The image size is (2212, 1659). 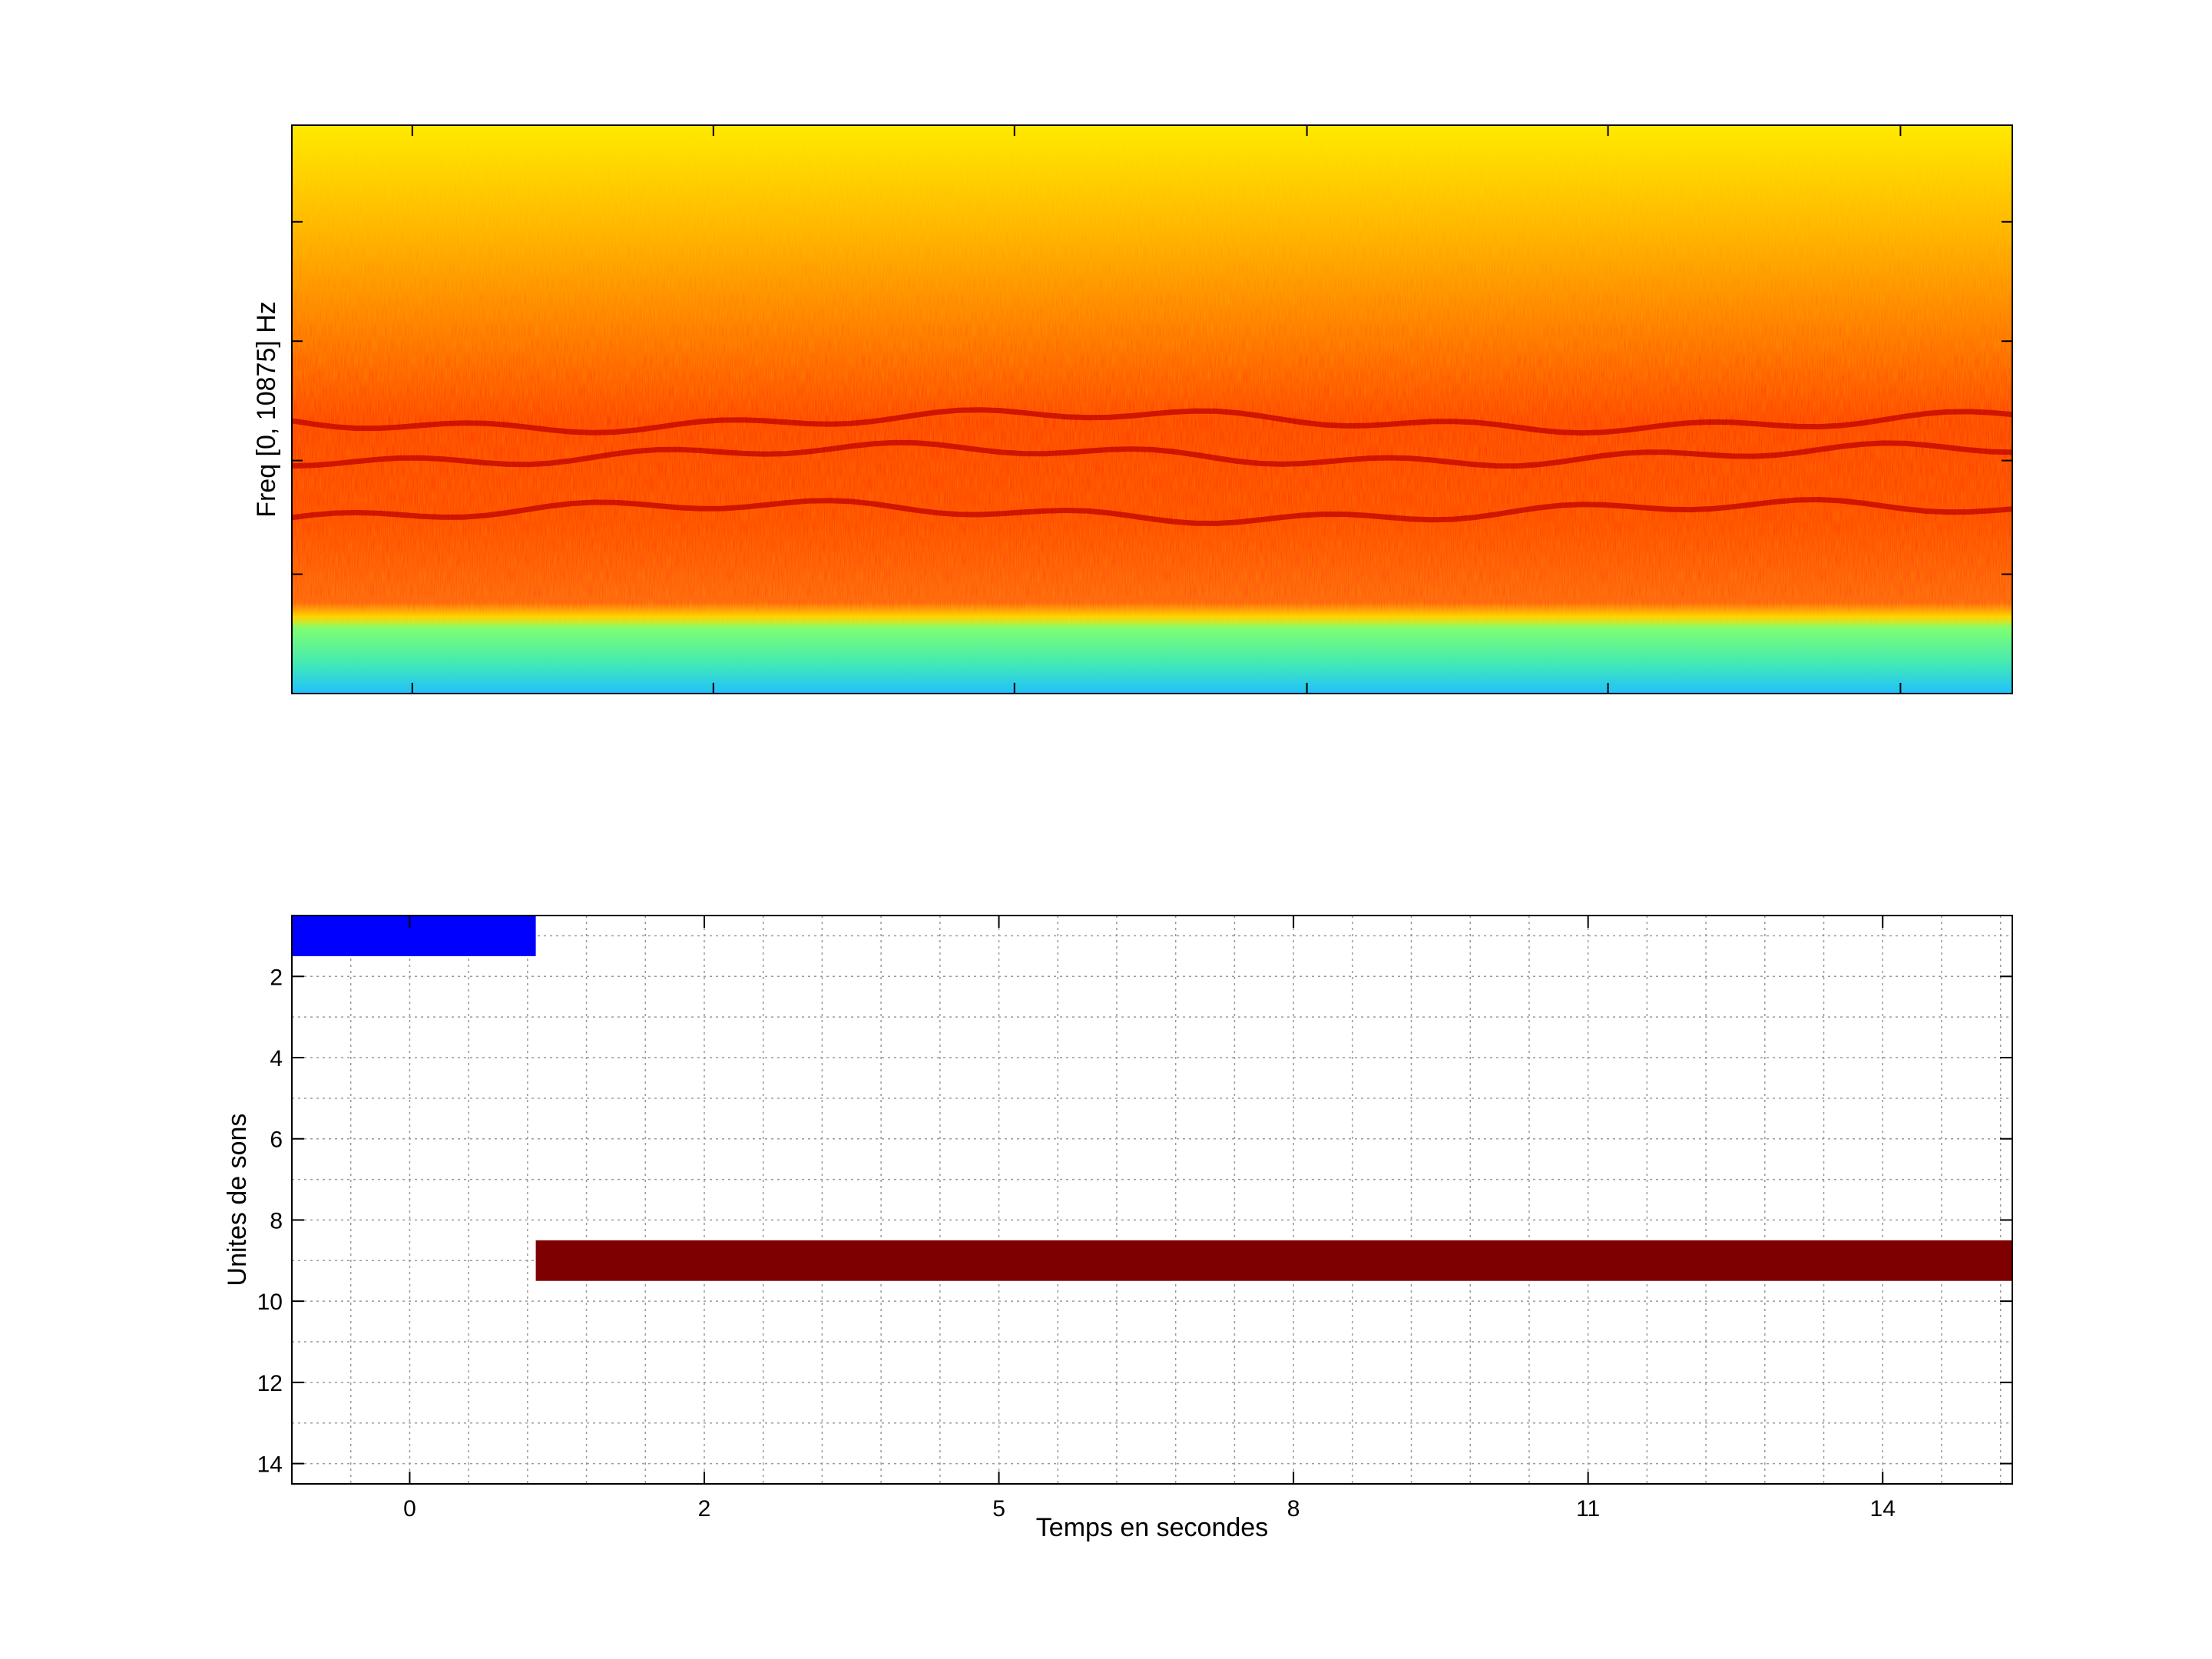 What do you see at coordinates (270, 1465) in the screenshot?
I see `y-tick-label: 14` at bounding box center [270, 1465].